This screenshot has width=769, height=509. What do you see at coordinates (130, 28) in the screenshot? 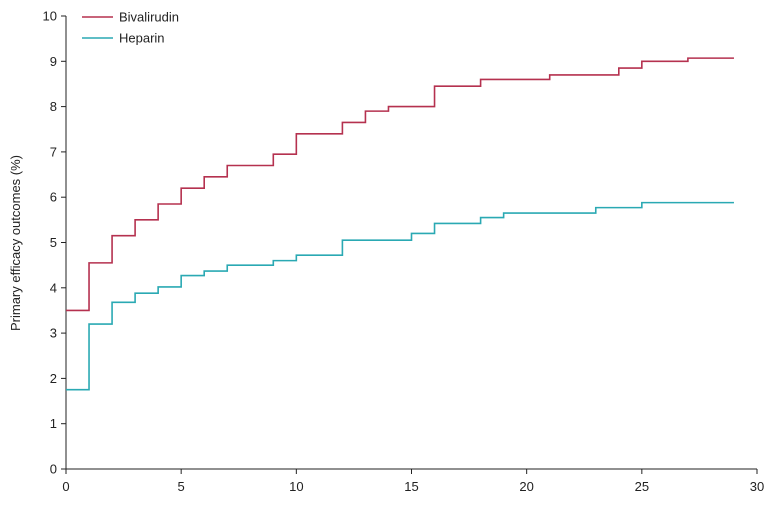
I see `legend: Bivalirudin Heparin` at bounding box center [130, 28].